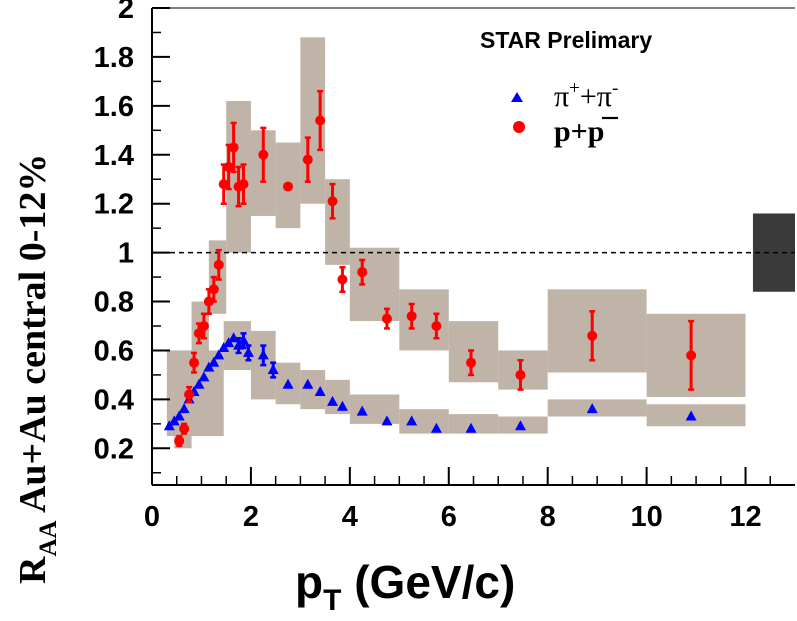  What do you see at coordinates (449, 517) in the screenshot?
I see `x-tick-label-3: 6` at bounding box center [449, 517].